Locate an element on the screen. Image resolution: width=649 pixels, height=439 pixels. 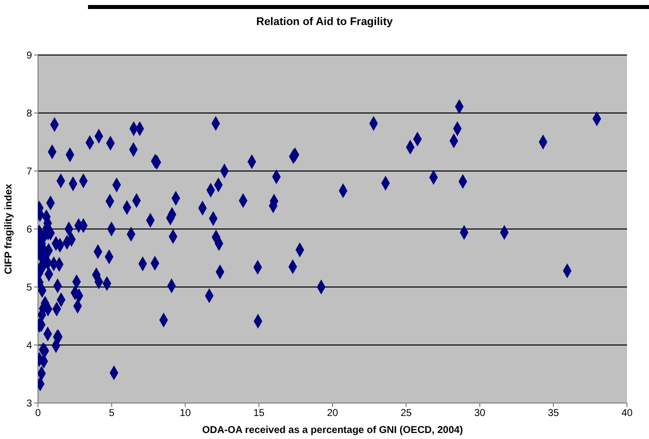
x-tick-label: 20 is located at coordinates (332, 414).